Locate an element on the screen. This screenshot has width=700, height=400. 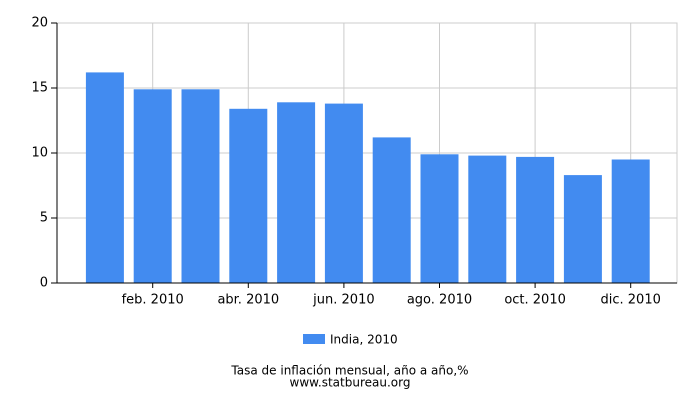
y-tick-label: 0 is located at coordinates (44, 283).